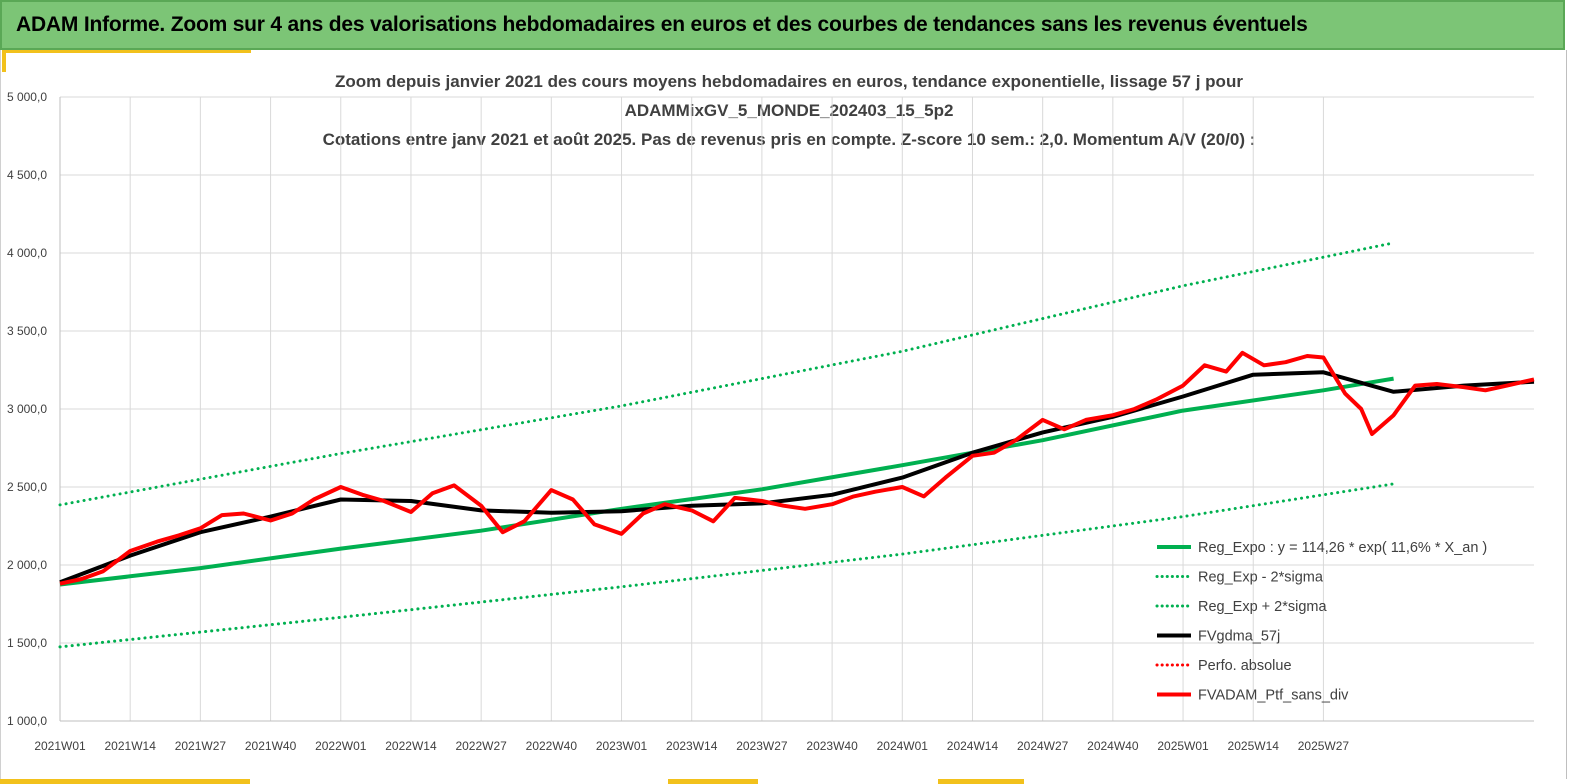  Describe the element at coordinates (903, 746) in the screenshot. I see `x-tick-label: 2024W01` at that location.